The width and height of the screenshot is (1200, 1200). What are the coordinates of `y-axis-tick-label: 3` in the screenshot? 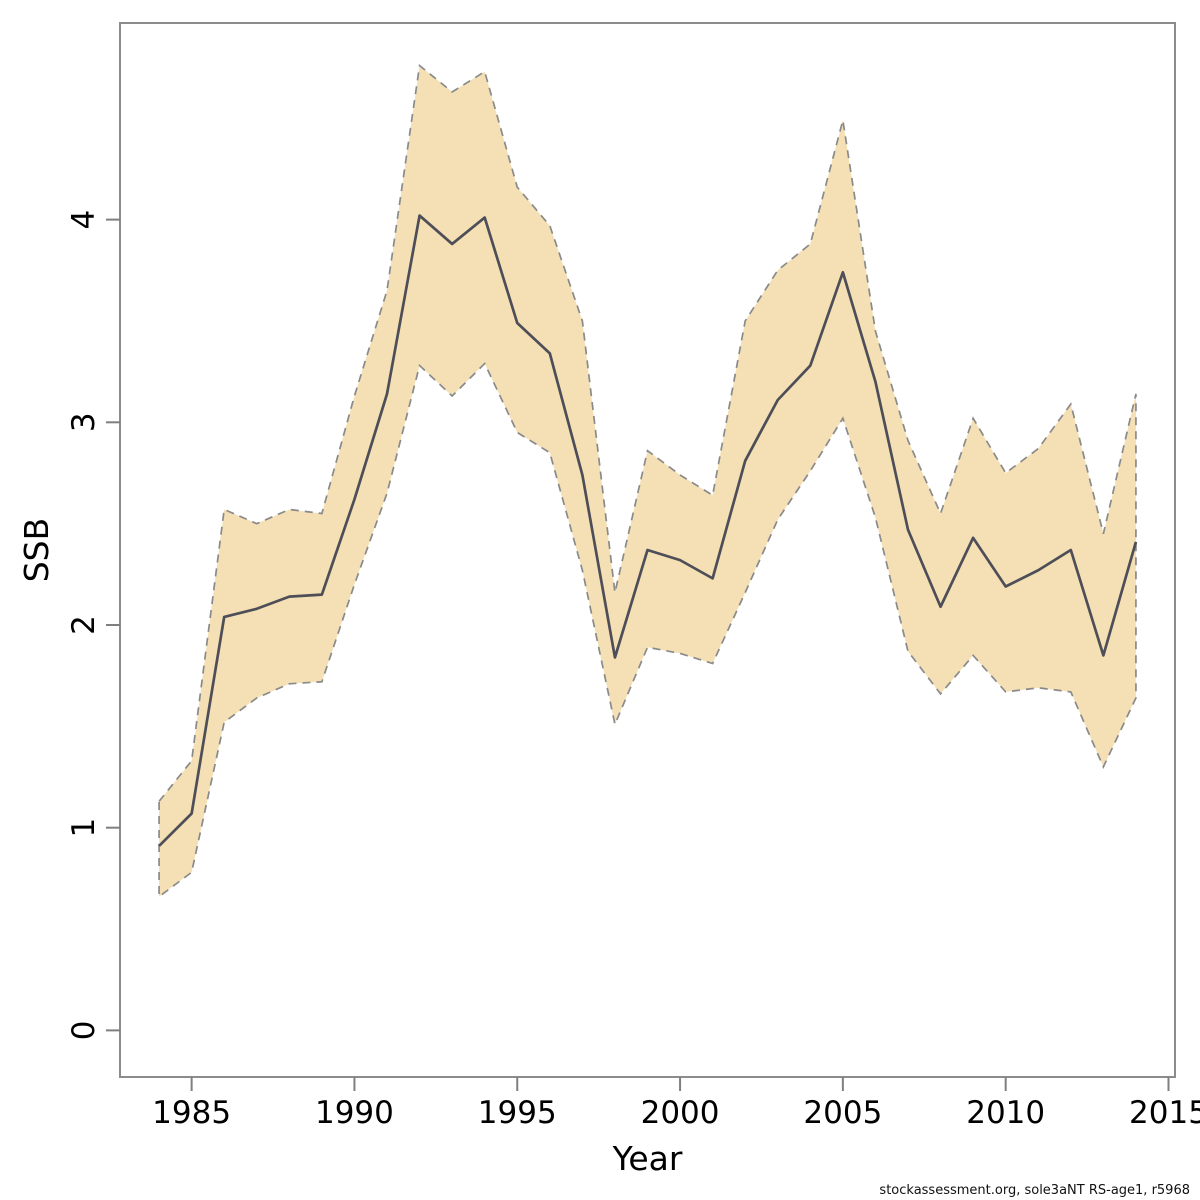 It's located at (84, 422).